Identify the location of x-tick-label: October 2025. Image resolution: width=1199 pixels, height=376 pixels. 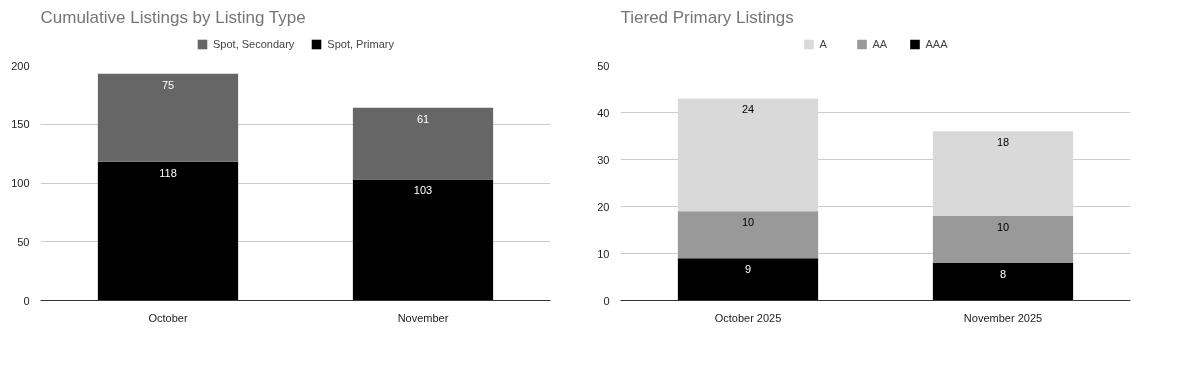
(748, 317).